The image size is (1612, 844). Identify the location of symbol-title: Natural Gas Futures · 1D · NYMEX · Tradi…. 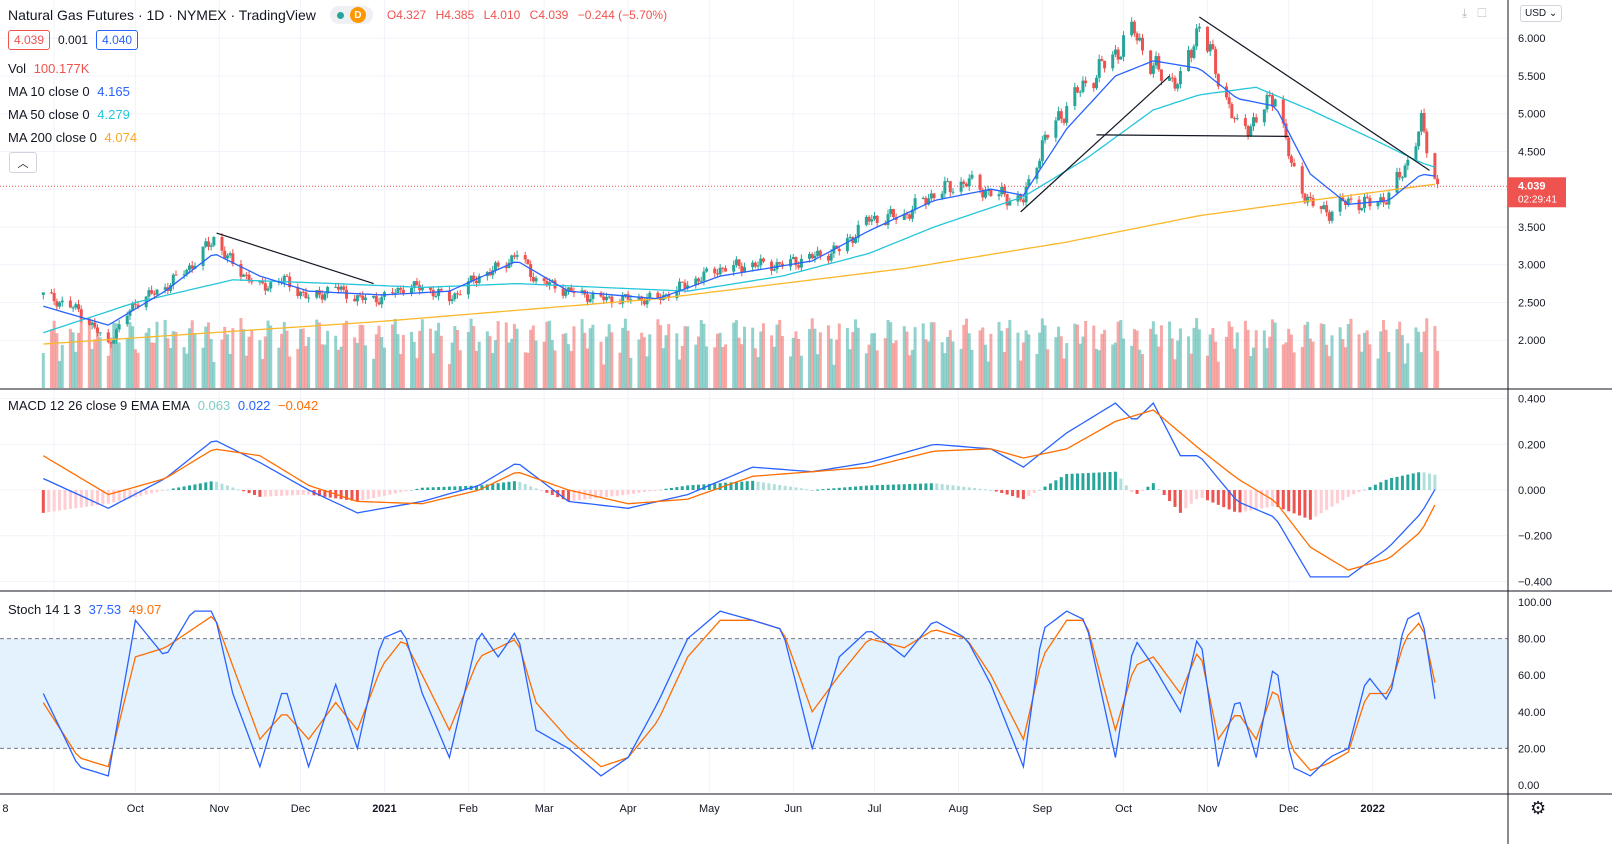
(162, 15).